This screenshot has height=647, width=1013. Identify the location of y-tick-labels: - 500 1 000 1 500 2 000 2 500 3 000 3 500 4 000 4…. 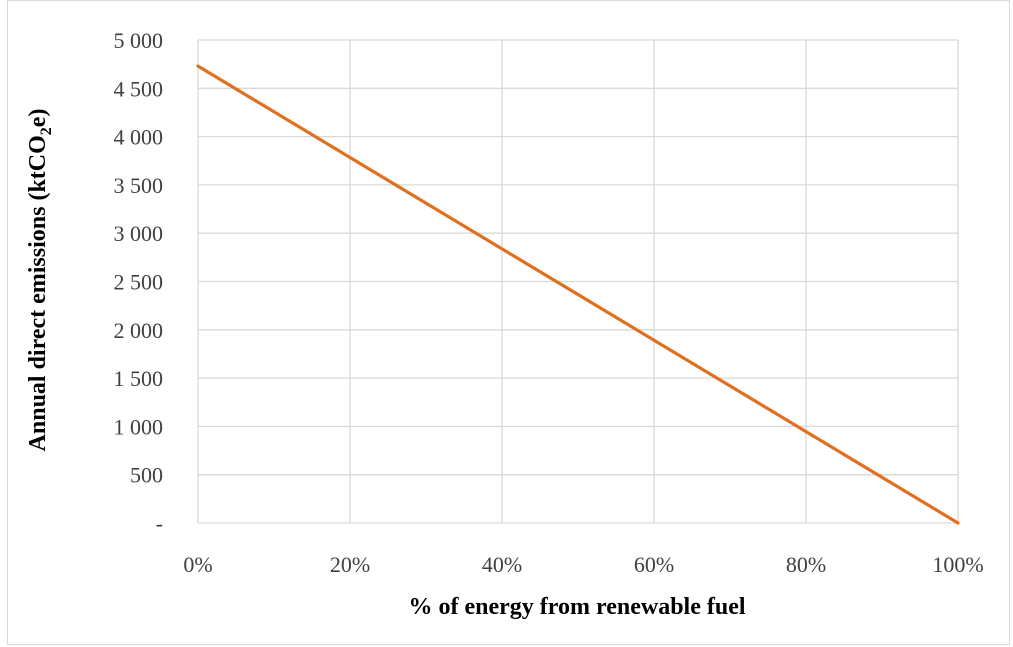
(139, 282).